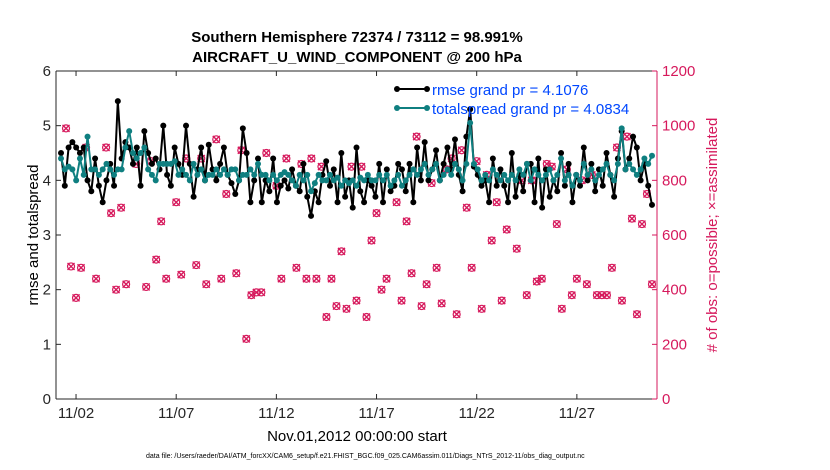 The image size is (830, 470). I want to click on y-tick-label: 6, so click(47, 71).